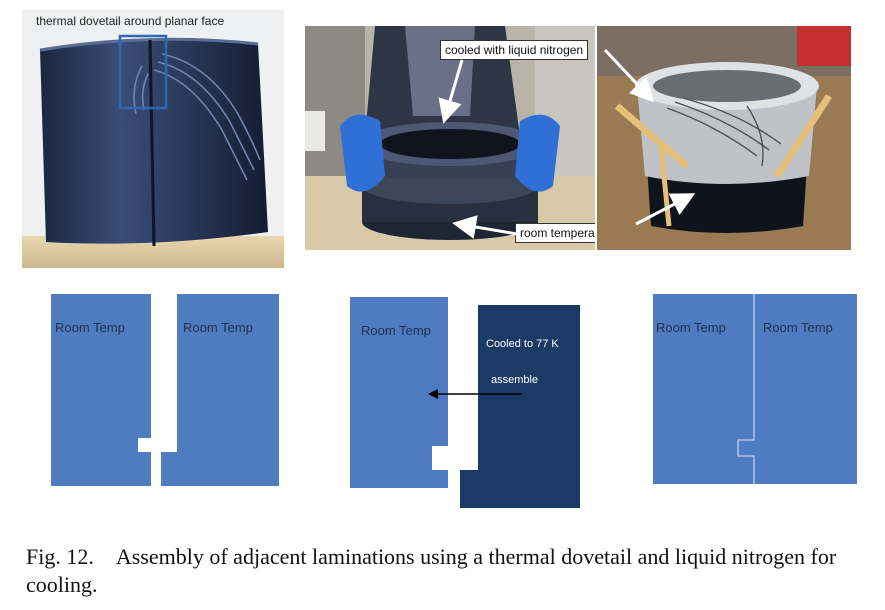 The height and width of the screenshot is (610, 885). I want to click on stage1-left-label: Room Temp, so click(90, 327).